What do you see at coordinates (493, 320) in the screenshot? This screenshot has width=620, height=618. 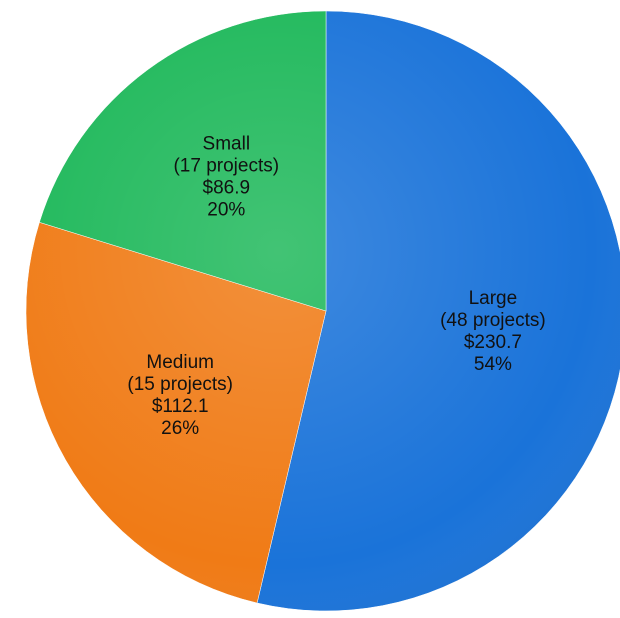 I see `slice-projects: (48 projects)` at bounding box center [493, 320].